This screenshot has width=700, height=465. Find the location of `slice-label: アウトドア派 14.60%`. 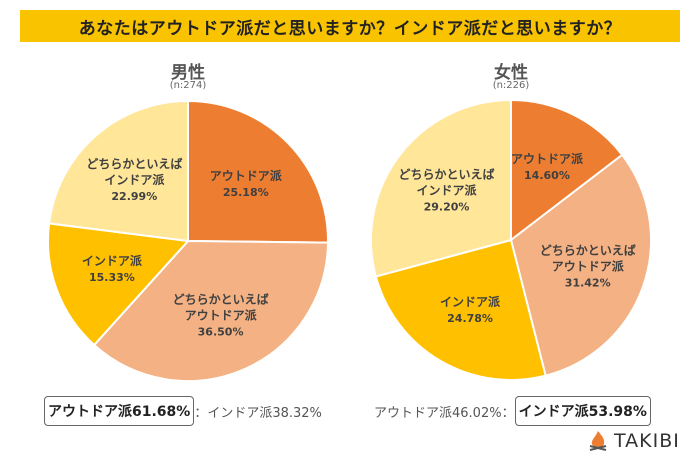

slice-label: アウトドア派 14.60% is located at coordinates (547, 167).